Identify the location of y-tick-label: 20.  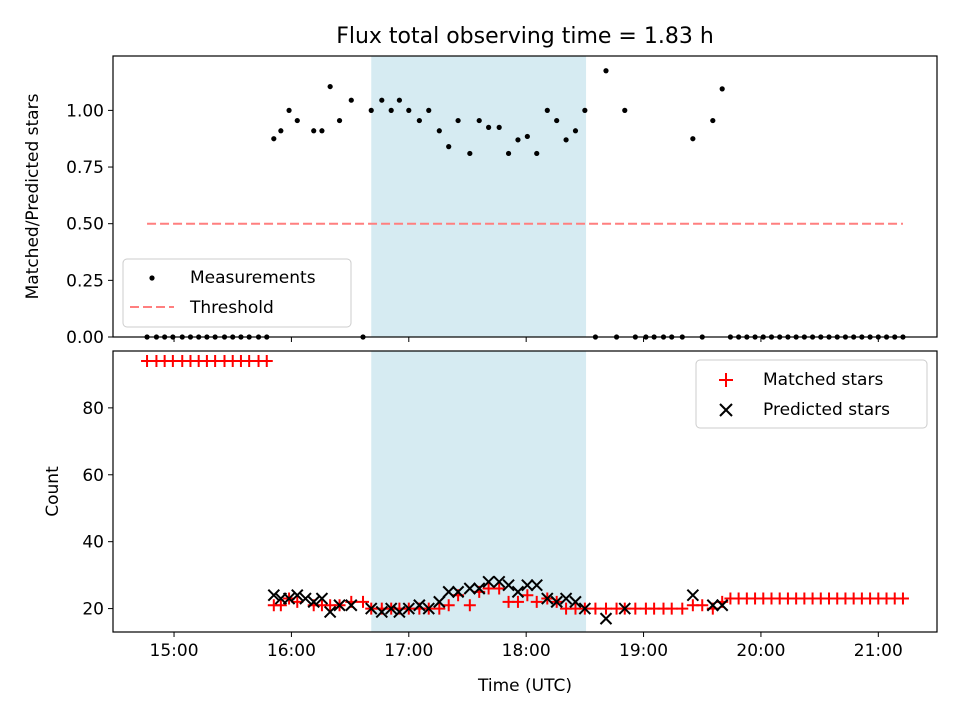
(93, 610).